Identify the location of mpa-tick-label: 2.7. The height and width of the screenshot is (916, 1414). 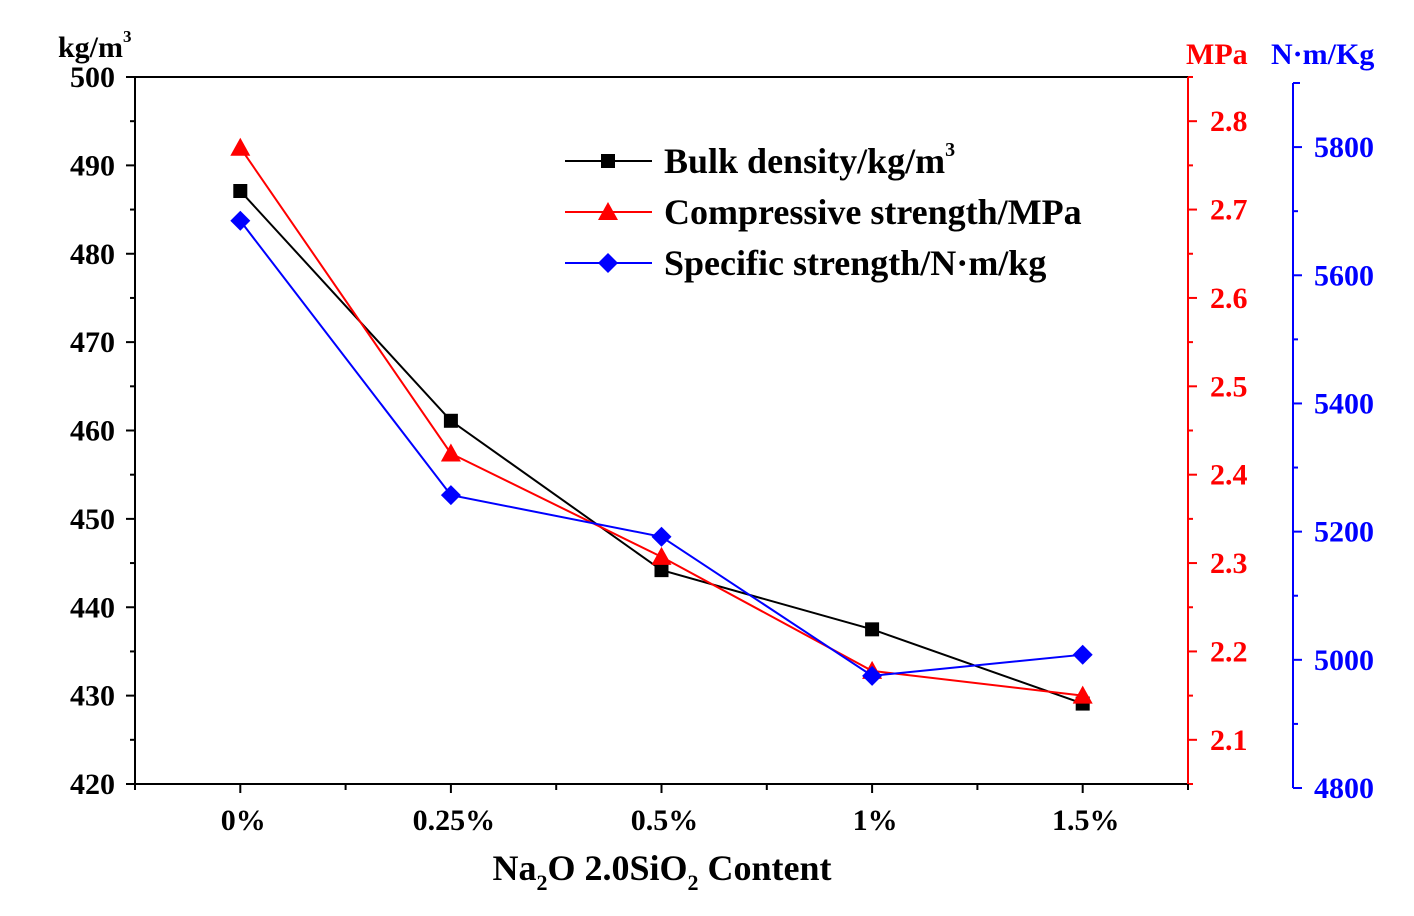
(1229, 210).